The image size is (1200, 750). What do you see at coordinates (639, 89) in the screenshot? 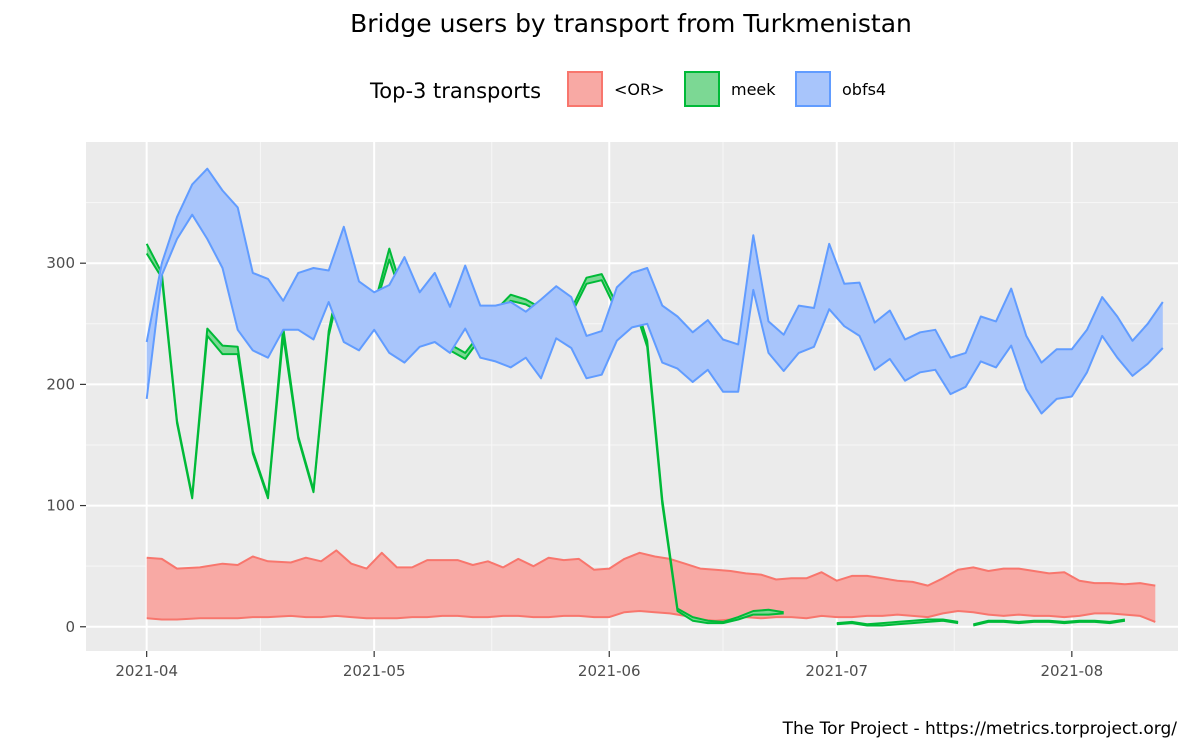
I see `legend-label: <OR>` at bounding box center [639, 89].